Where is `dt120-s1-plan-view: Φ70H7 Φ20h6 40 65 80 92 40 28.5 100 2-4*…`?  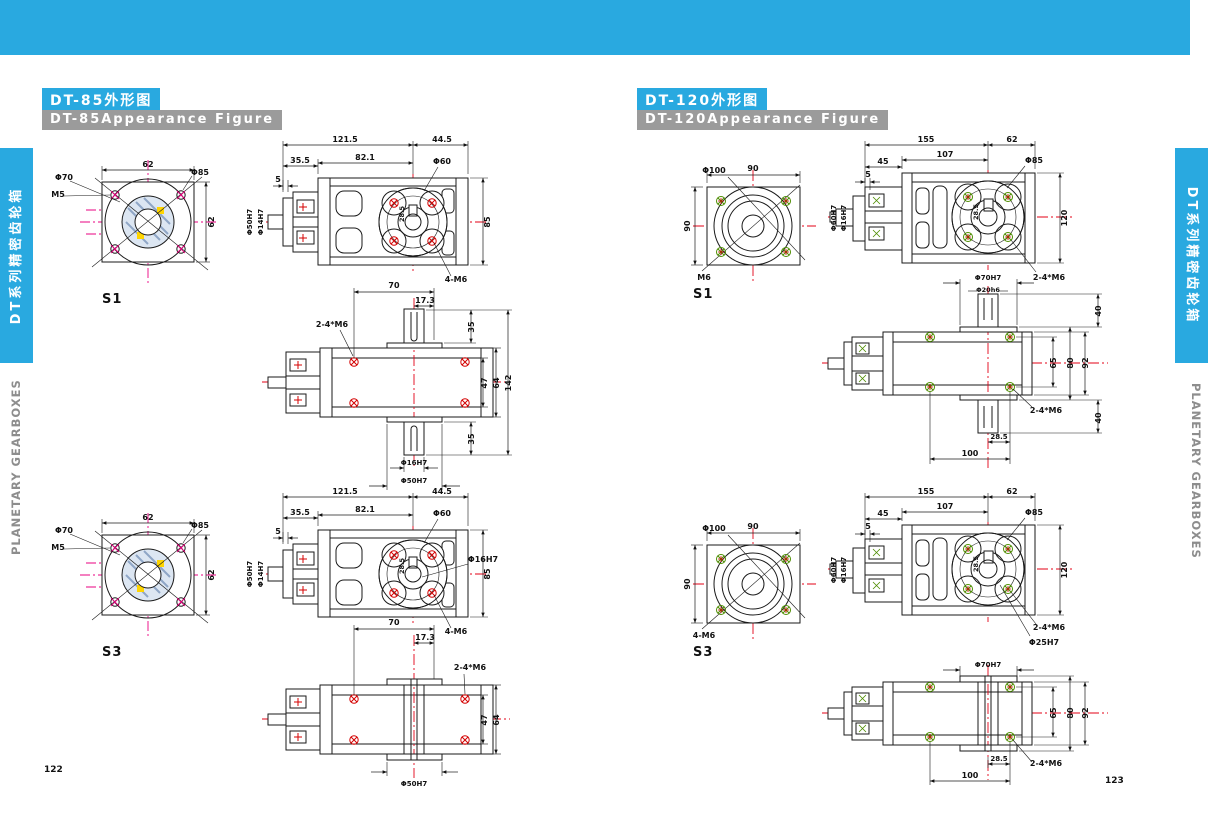
dt120-s1-plan-view: Φ70H7 Φ20h6 40 65 80 92 40 28.5 100 2-4*… is located at coordinates (965, 371).